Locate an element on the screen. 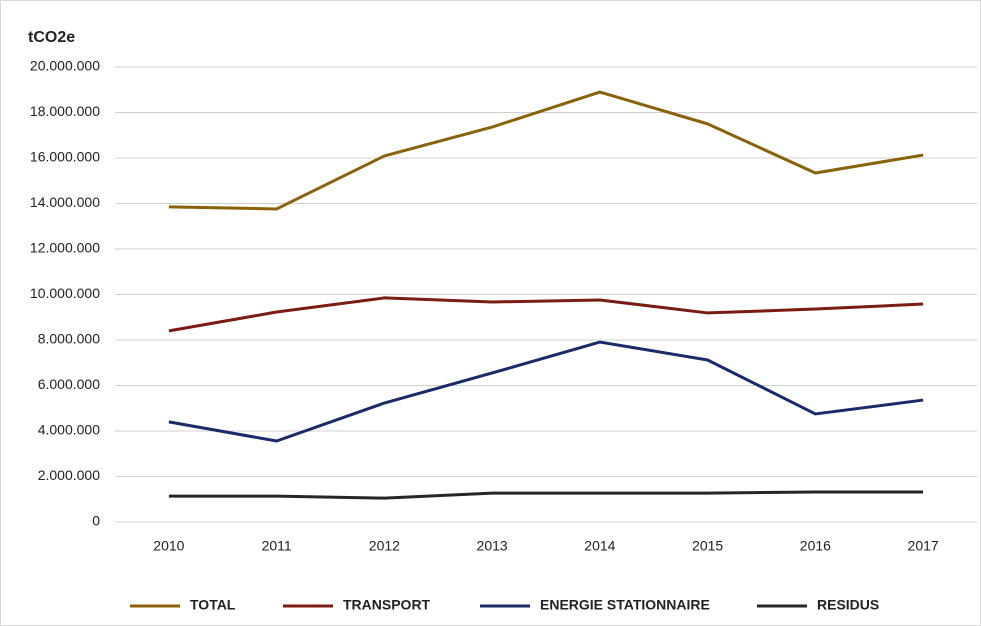 This screenshot has height=626, width=981. x-tick-label: 2013 is located at coordinates (492, 546).